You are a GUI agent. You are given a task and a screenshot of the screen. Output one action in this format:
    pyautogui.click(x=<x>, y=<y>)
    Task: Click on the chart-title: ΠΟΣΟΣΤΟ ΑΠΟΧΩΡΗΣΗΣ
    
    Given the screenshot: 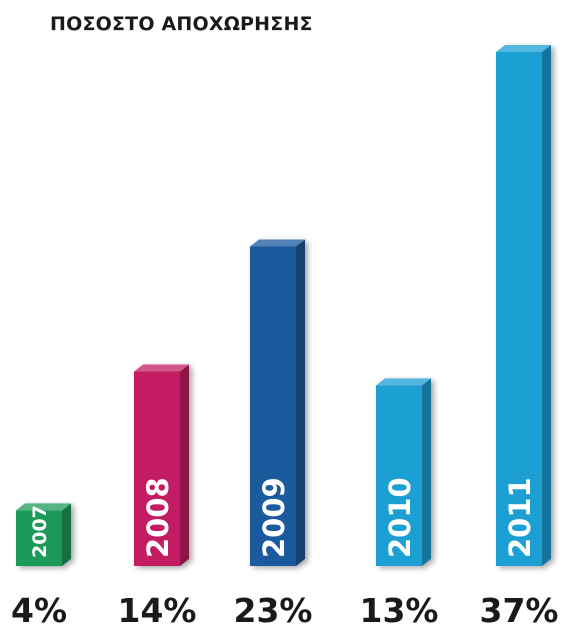 What is the action you would take?
    pyautogui.click(x=181, y=24)
    